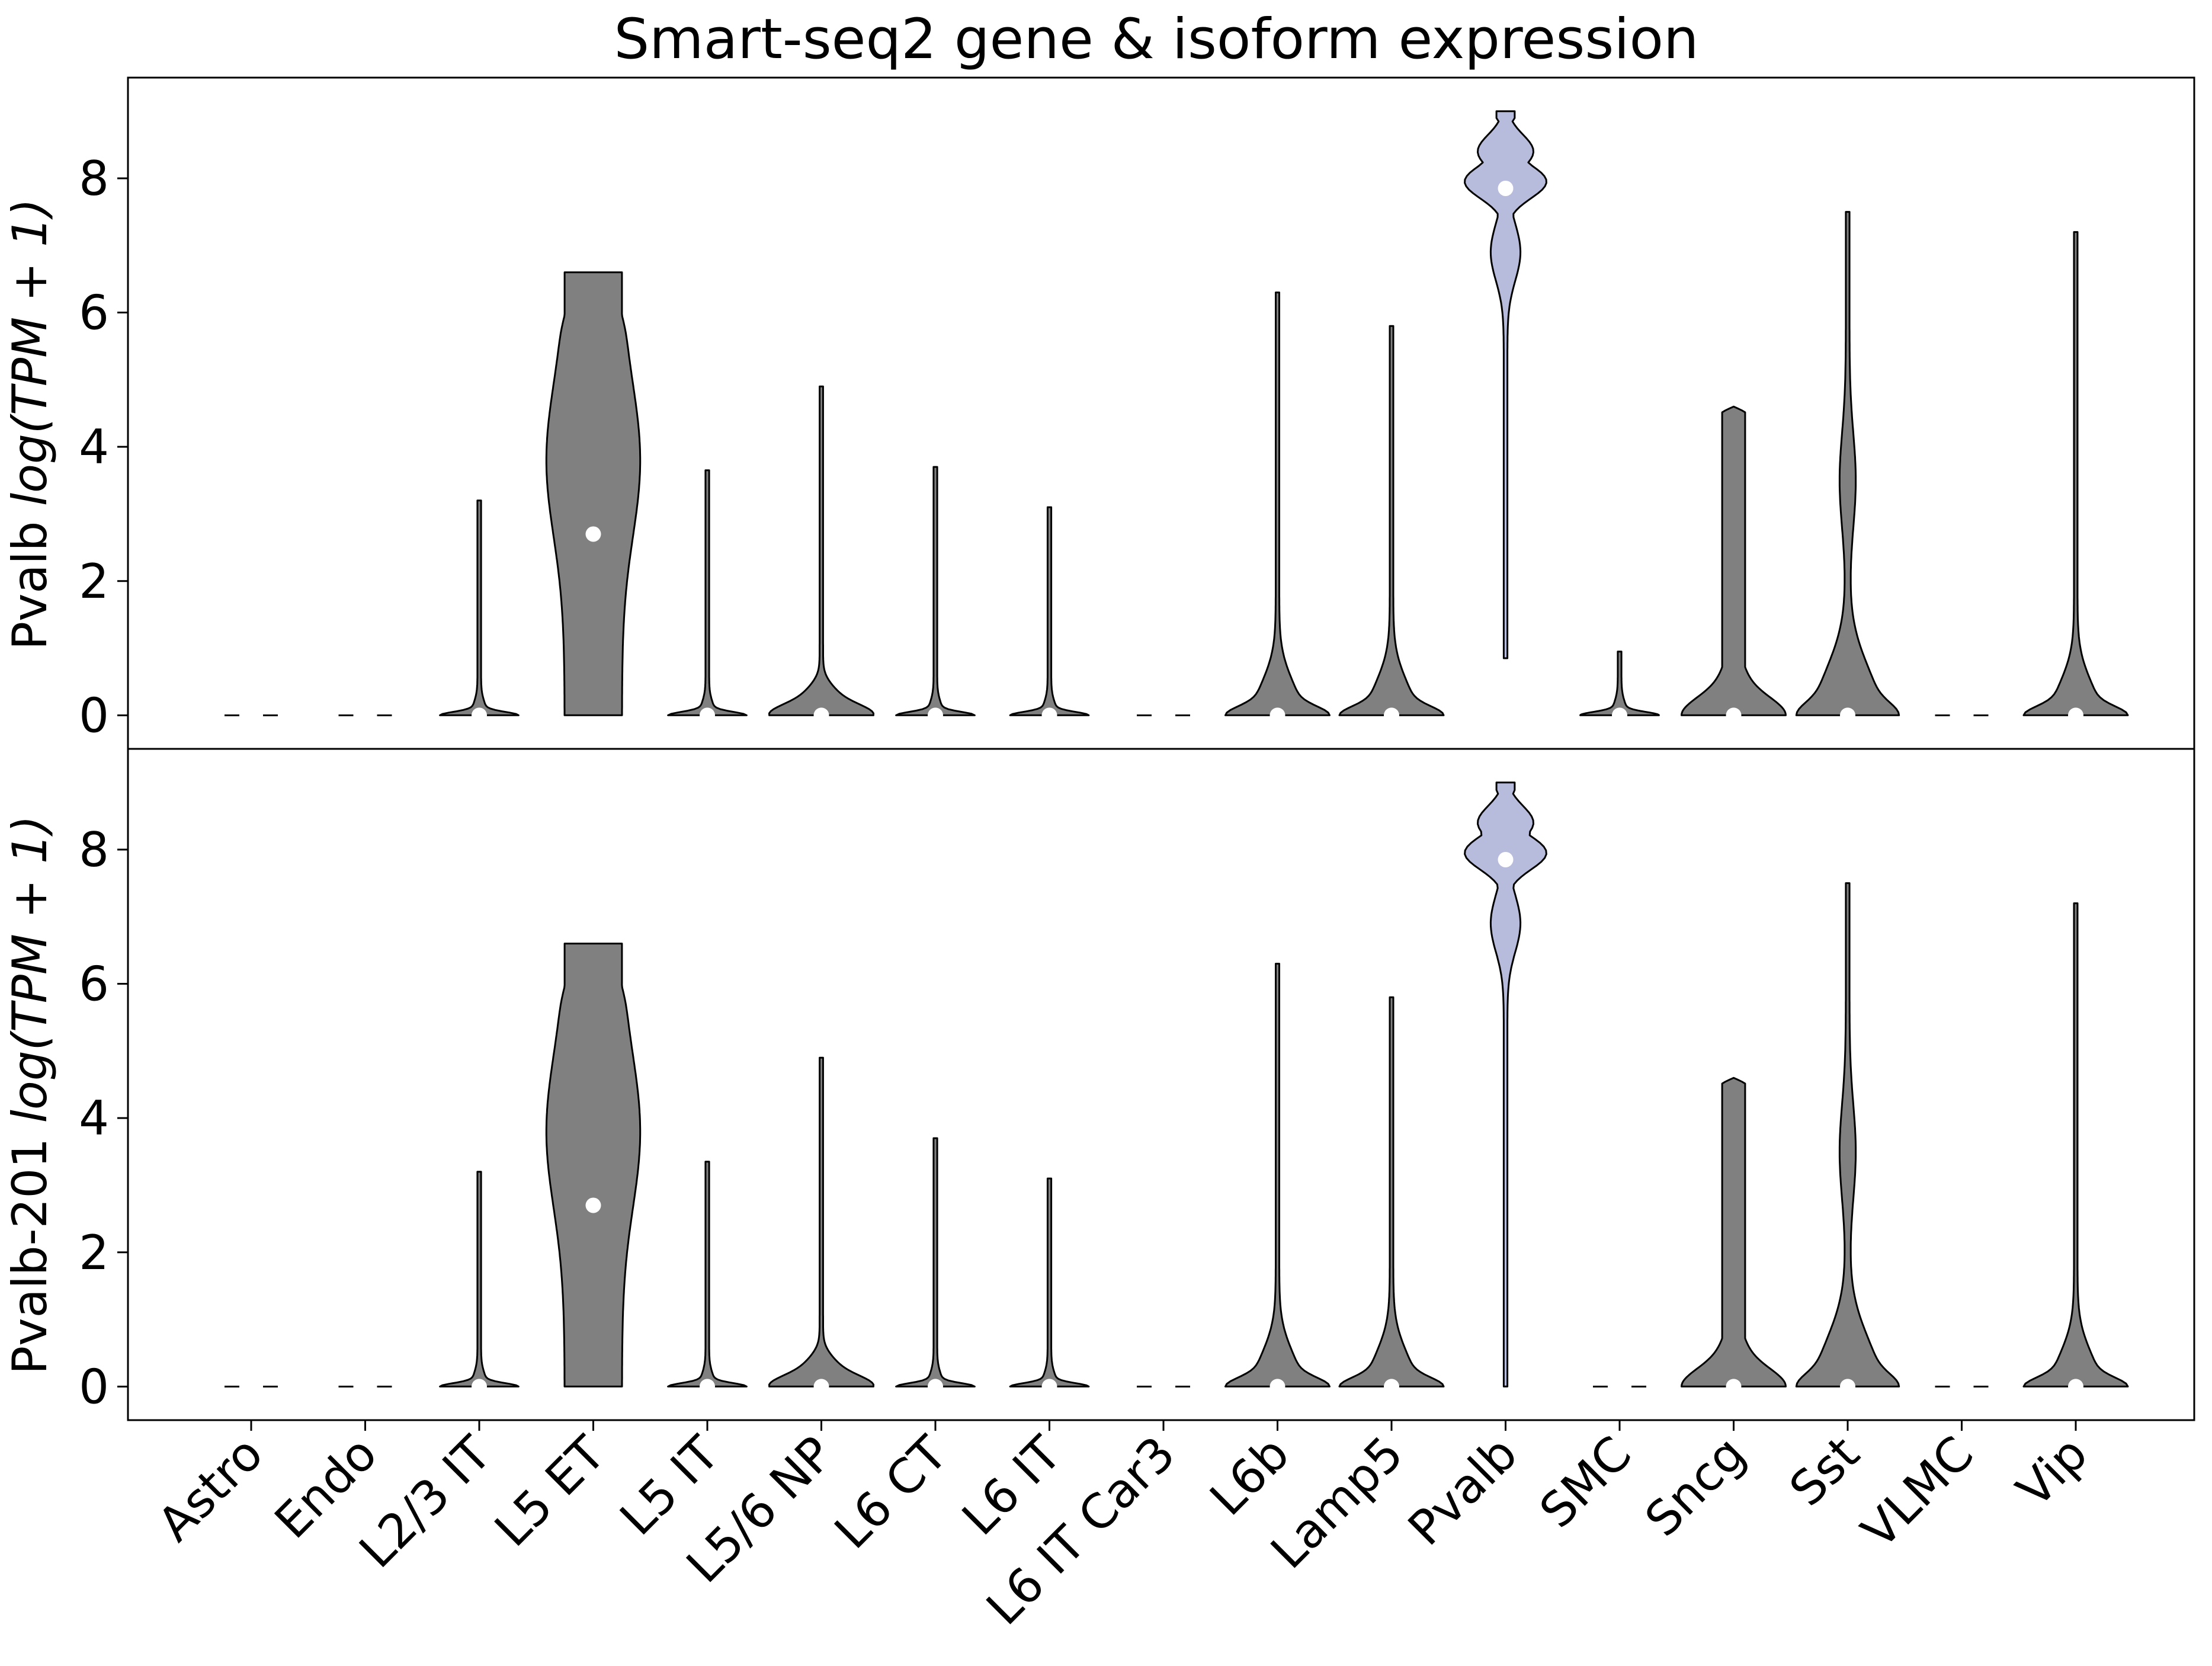 This screenshot has height=1666, width=2212. What do you see at coordinates (1462, 1491) in the screenshot?
I see `x-tick-label: Pvalb` at bounding box center [1462, 1491].